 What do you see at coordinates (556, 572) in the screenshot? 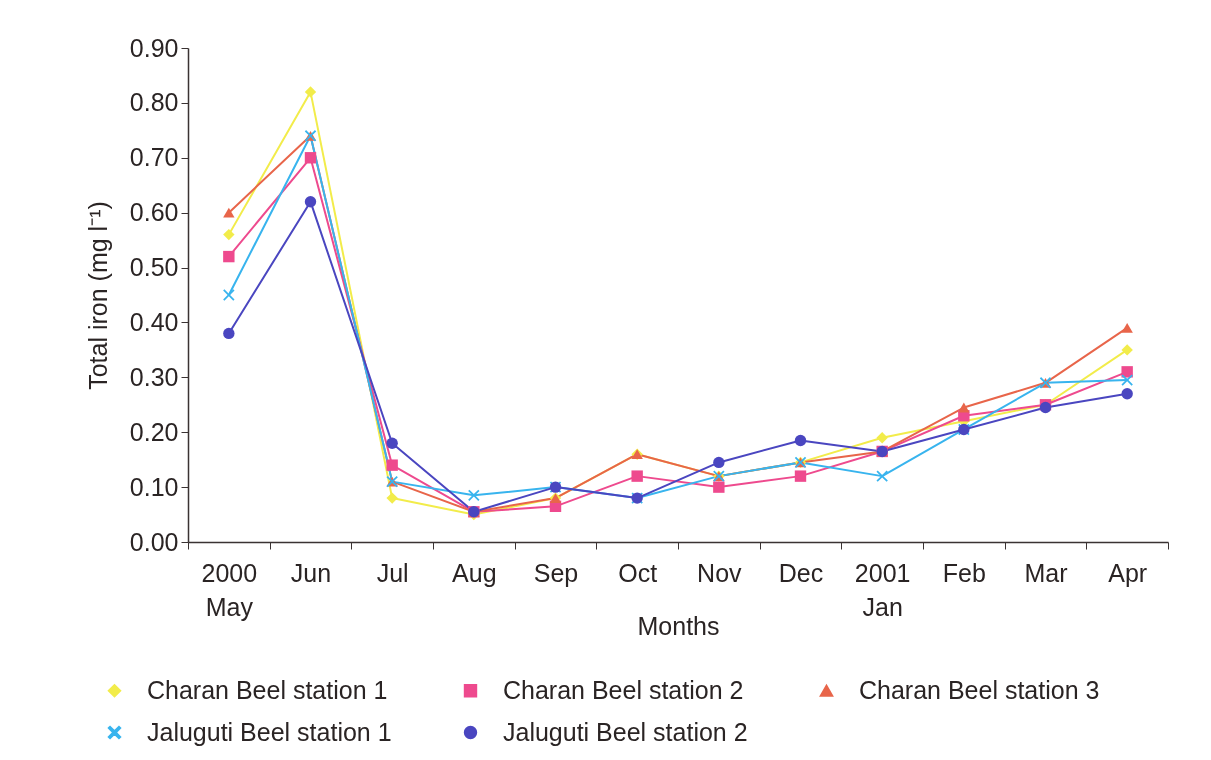
I see `x-tick-label: Sep` at bounding box center [556, 572].